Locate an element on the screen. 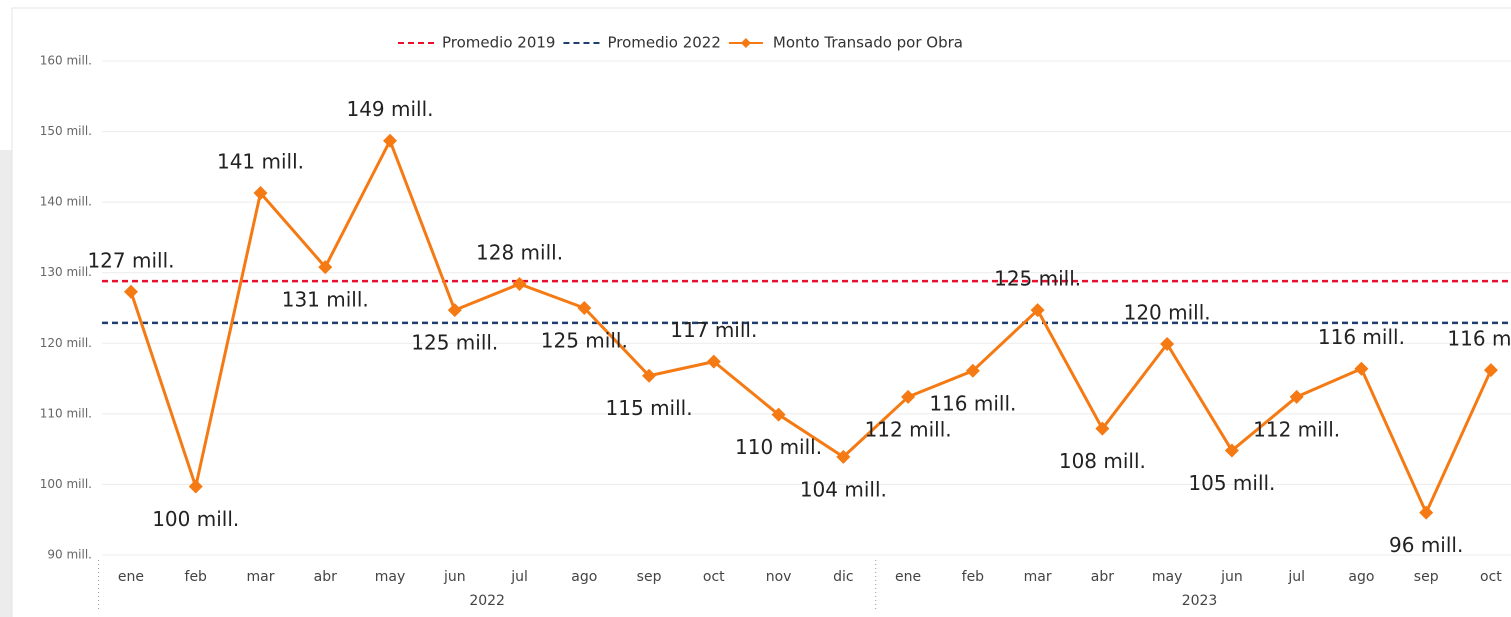 The image size is (1511, 617). x-tick-label: nov is located at coordinates (779, 577).